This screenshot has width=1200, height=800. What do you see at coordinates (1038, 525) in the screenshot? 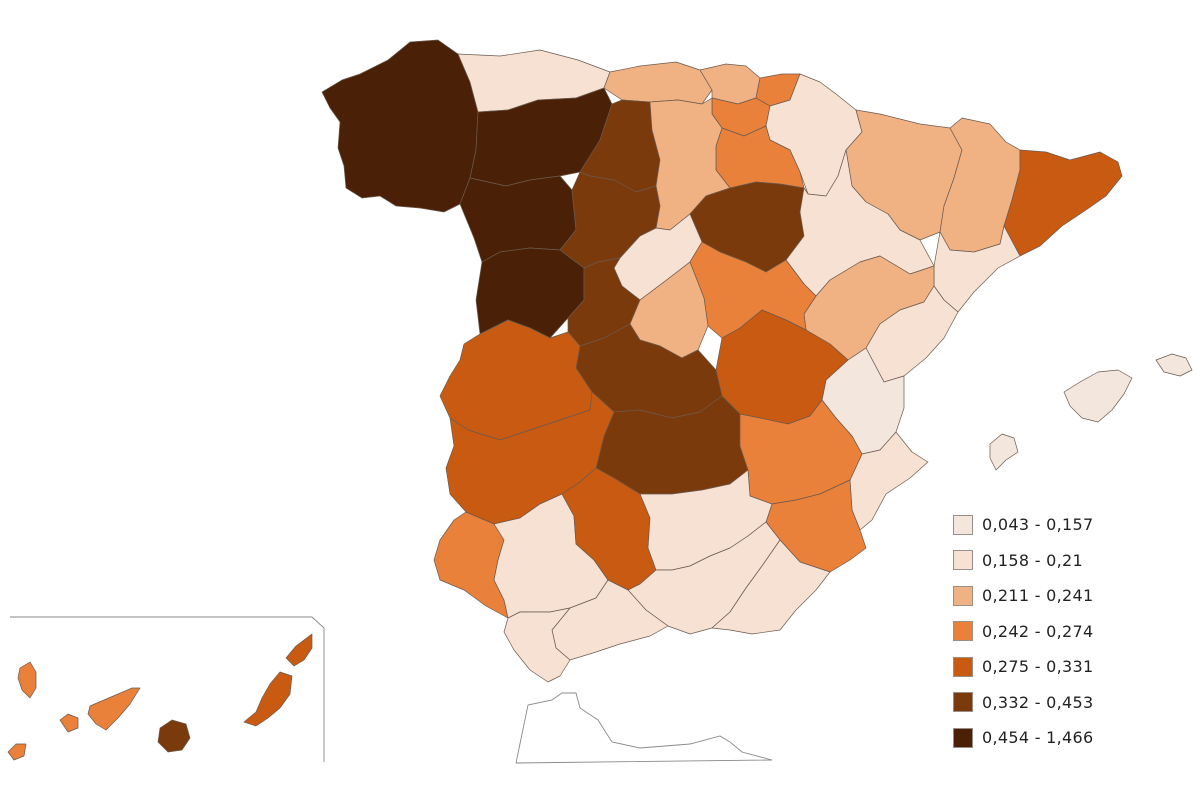
I see `legend-label: 0,043 - 0,157` at bounding box center [1038, 525].